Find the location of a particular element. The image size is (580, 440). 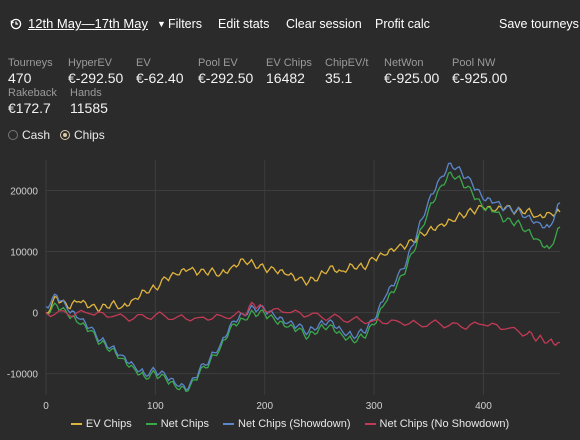

legend-item-ev-chips: EV Chips is located at coordinates (101, 424).